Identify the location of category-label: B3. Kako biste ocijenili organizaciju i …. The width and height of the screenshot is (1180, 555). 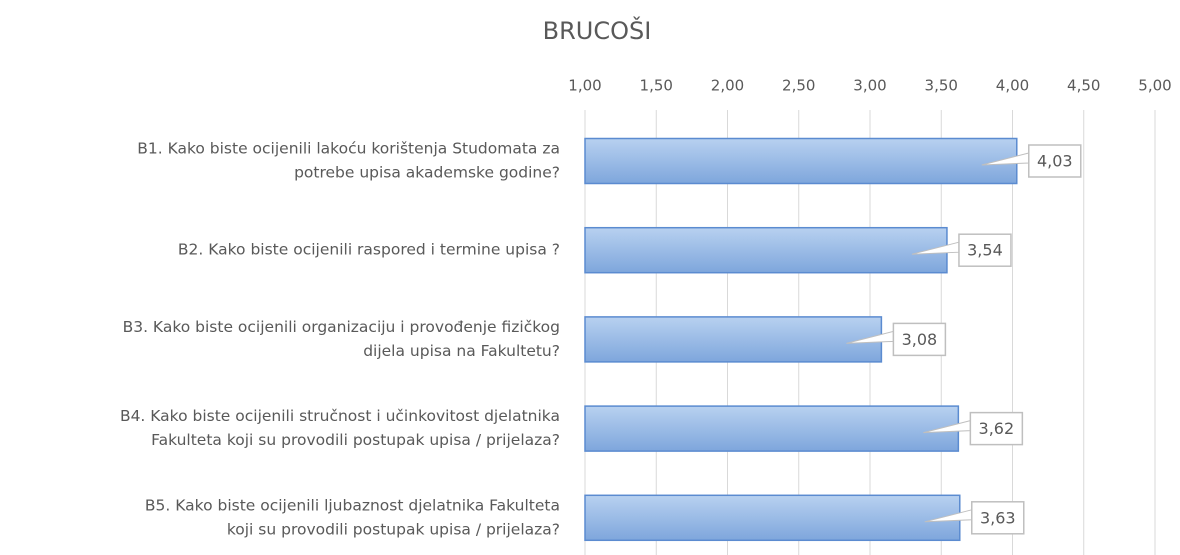
(341, 327).